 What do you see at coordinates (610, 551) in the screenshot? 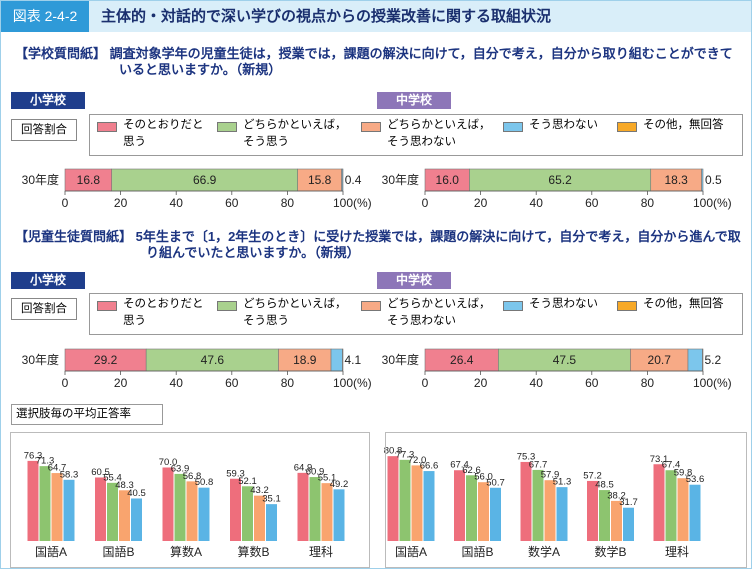
I see `category-label: 数学B` at bounding box center [610, 551].